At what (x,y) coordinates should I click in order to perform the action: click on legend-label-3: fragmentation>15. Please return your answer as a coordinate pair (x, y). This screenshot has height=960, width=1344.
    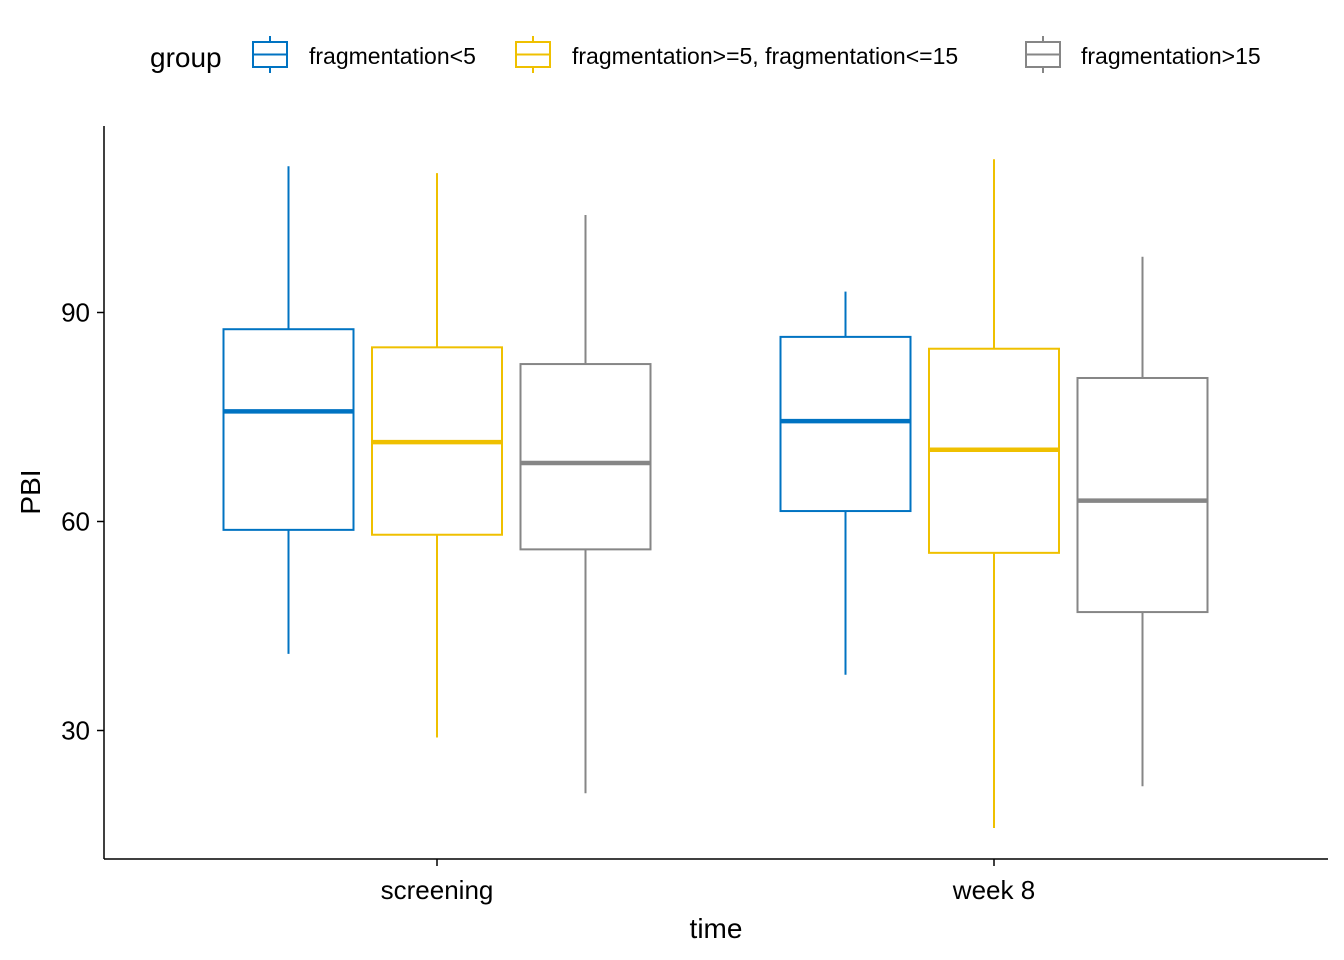
    Looking at the image, I should click on (1171, 56).